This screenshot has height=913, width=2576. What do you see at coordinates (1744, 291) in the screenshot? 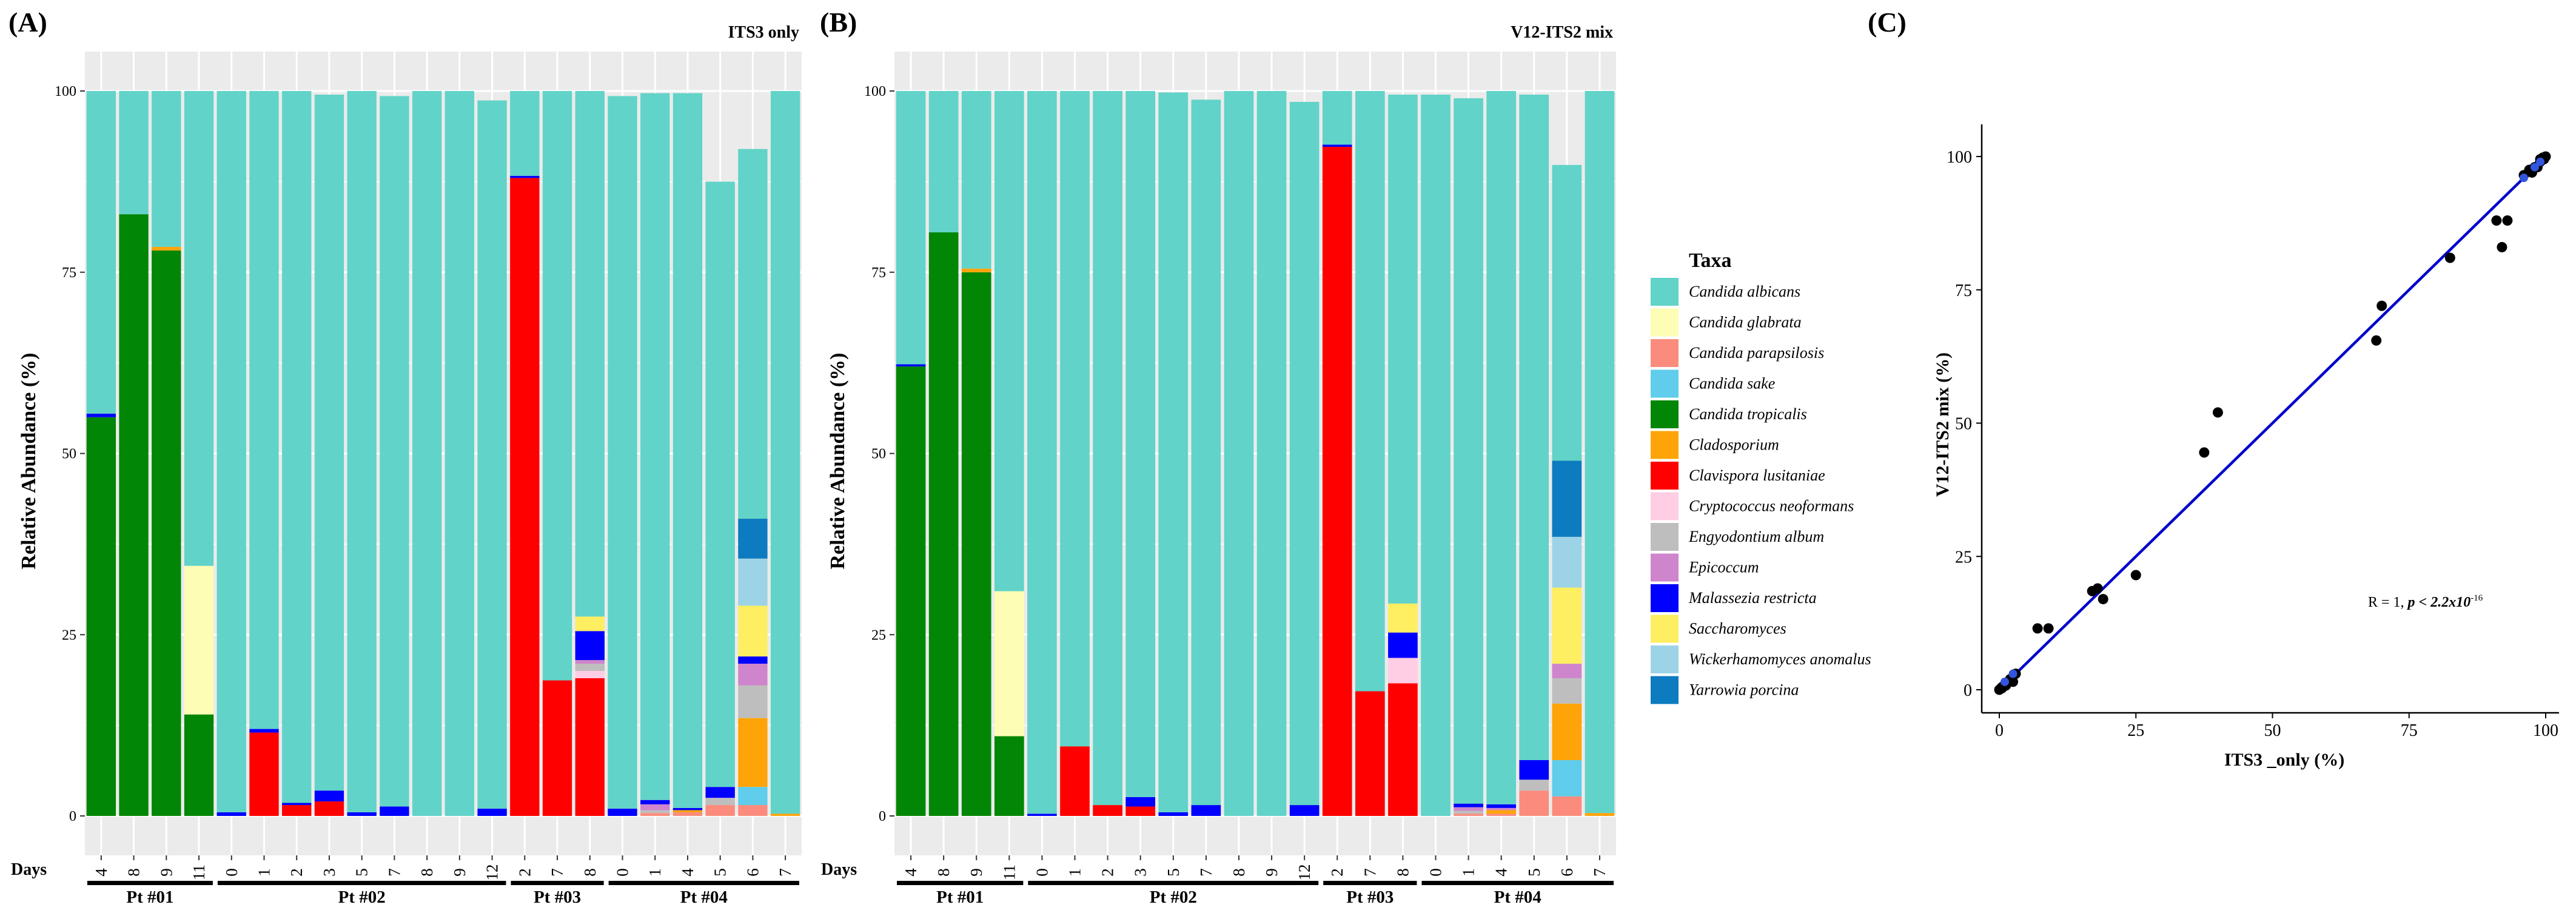
I see `legend-label: Candida albicans` at bounding box center [1744, 291].